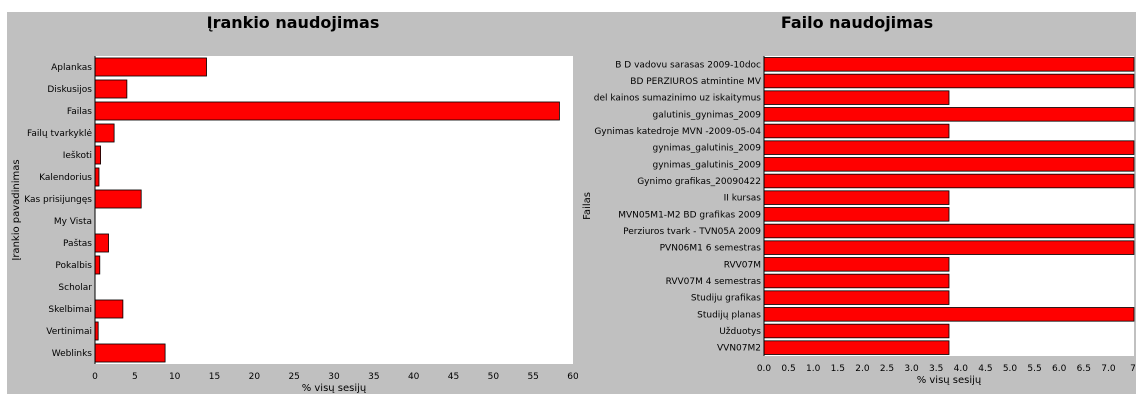 Image resolution: width=1137 pixels, height=394 pixels. I want to click on file-category-label: Studiju grafikas, so click(726, 299).